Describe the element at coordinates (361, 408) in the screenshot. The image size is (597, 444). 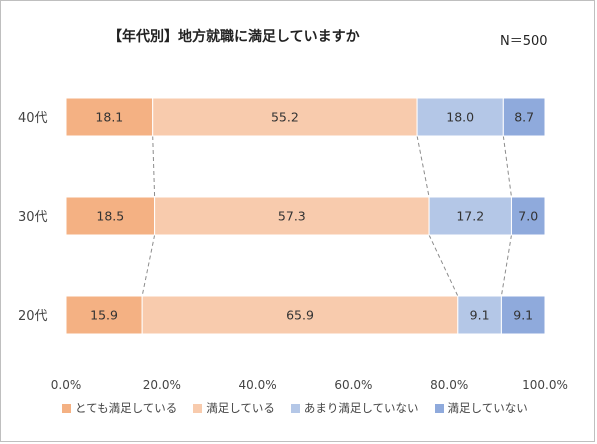
I see `legend-label: あまり満足していない` at that location.